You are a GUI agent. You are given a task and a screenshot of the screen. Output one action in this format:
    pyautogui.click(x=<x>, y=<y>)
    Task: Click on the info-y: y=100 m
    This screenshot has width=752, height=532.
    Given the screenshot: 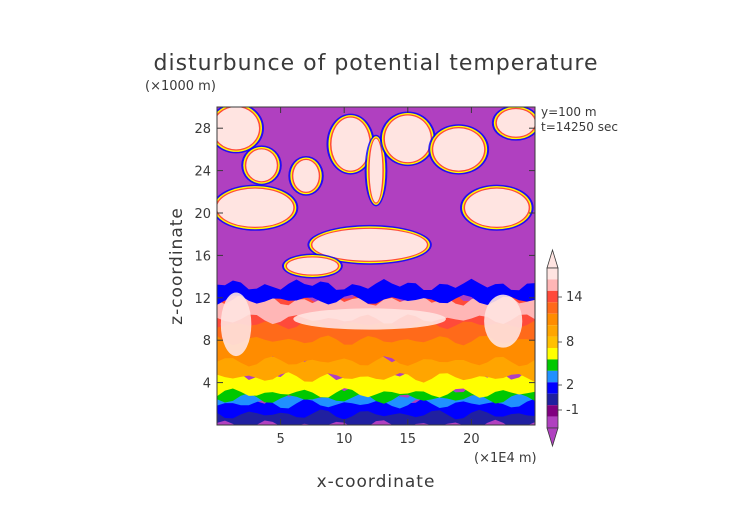 What is the action you would take?
    pyautogui.click(x=569, y=112)
    